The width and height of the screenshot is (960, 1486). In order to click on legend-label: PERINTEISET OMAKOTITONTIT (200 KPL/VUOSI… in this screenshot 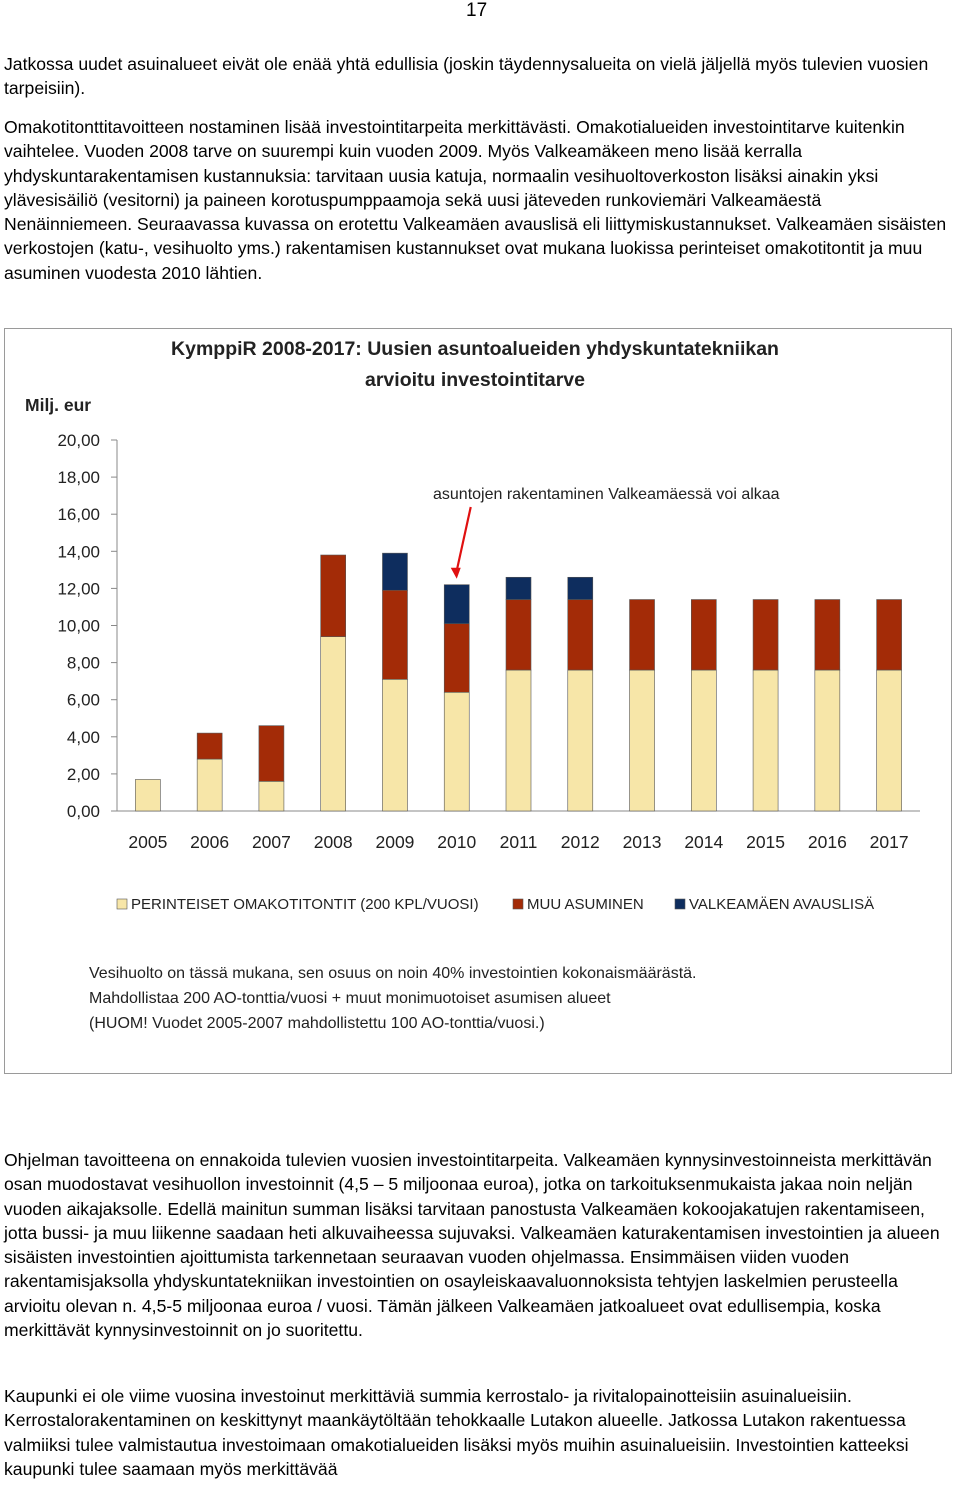, I will do `click(305, 904)`.